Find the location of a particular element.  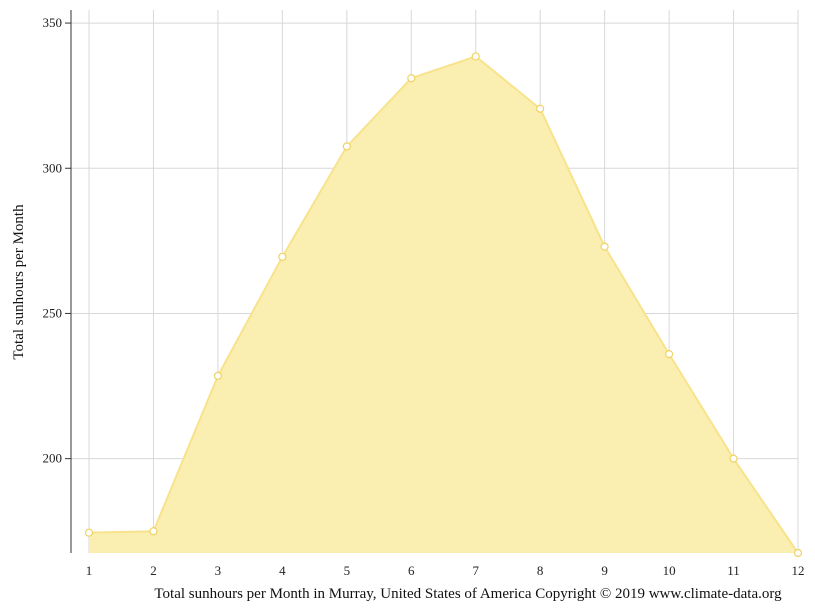

y-tick-label-350: 350 is located at coordinates (53, 22).